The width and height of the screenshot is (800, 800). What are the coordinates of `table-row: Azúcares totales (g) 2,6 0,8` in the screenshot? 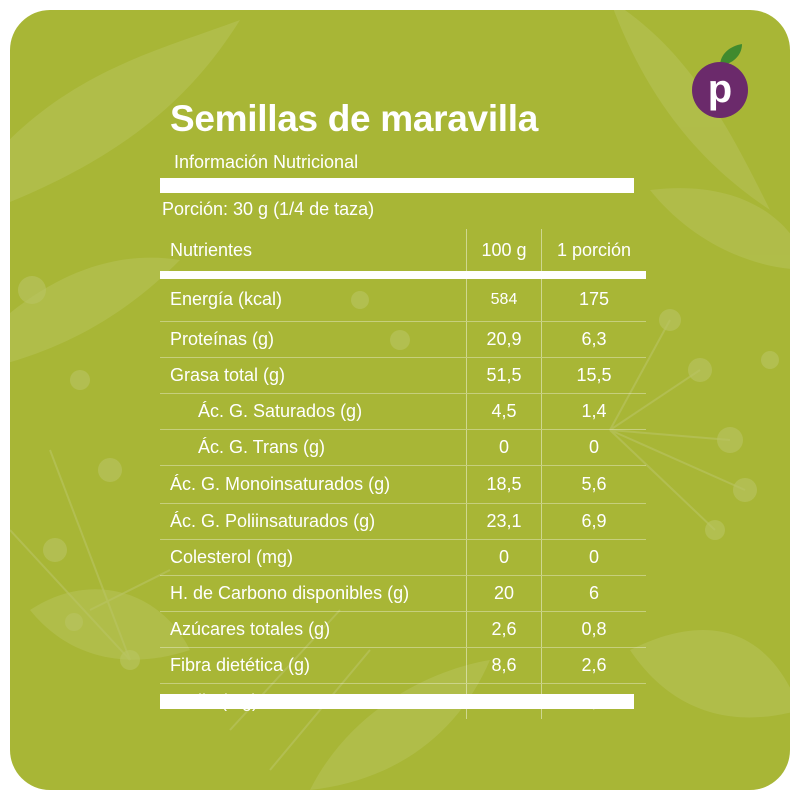 It's located at (403, 629).